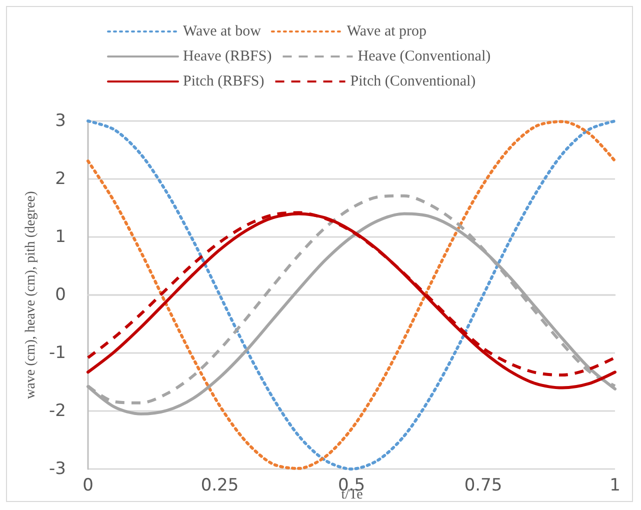 This screenshot has width=641, height=510. What do you see at coordinates (57, 353) in the screenshot?
I see `y-tick-label: -1` at bounding box center [57, 353].